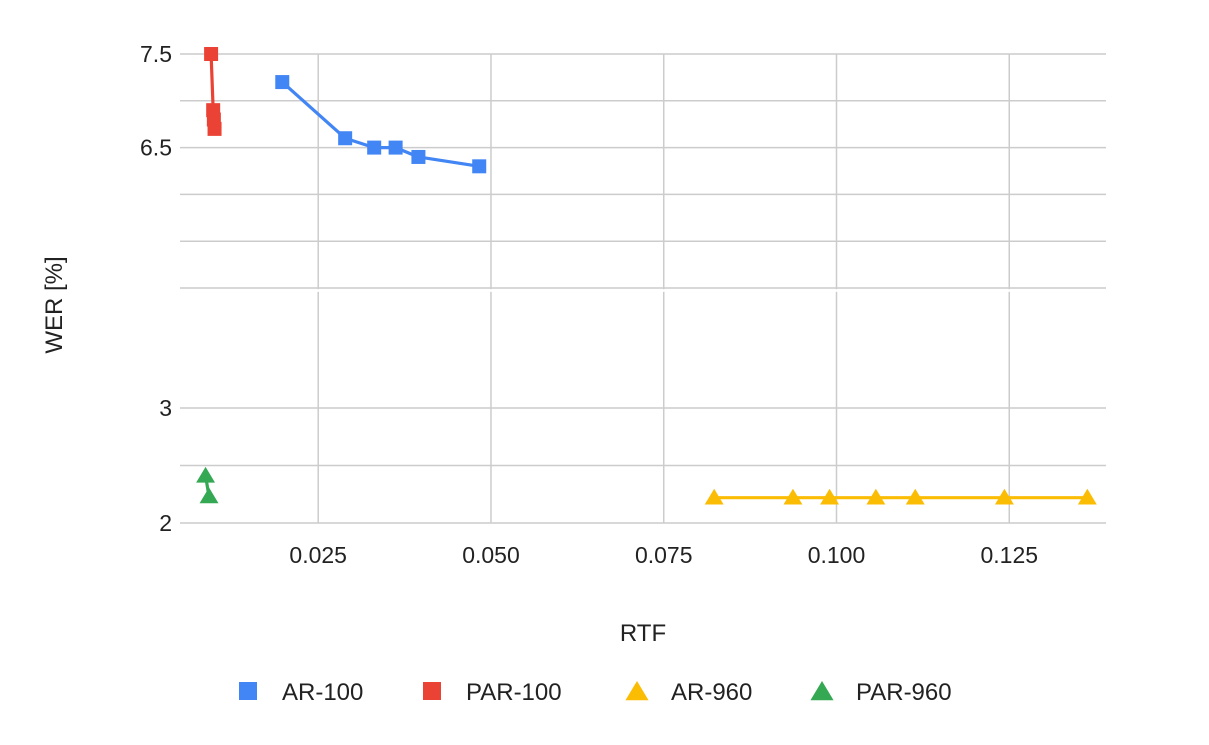 The width and height of the screenshot is (1209, 745). Describe the element at coordinates (156, 288) in the screenshot. I see `y-tick-labels: 6.5 7.5 2 3` at that location.